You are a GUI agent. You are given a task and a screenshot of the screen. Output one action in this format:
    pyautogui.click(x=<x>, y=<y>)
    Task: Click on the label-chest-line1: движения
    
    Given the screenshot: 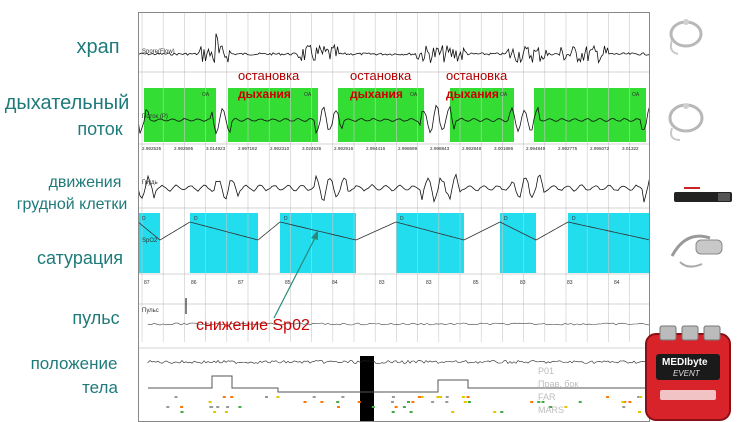 What is the action you would take?
    pyautogui.click(x=85, y=182)
    